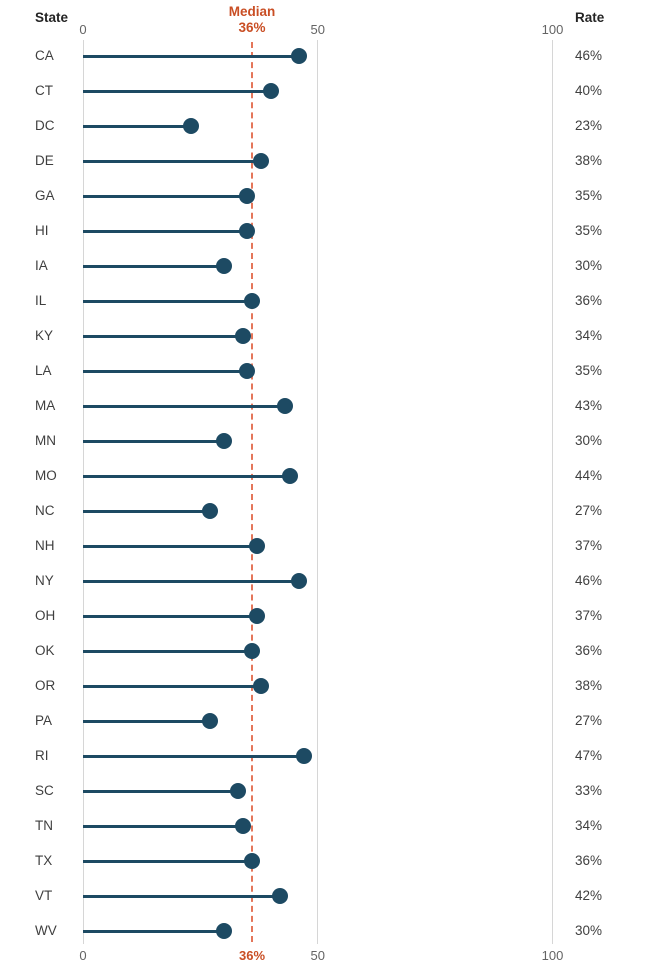 This screenshot has width=670, height=980. I want to click on state-label: IL, so click(41, 300).